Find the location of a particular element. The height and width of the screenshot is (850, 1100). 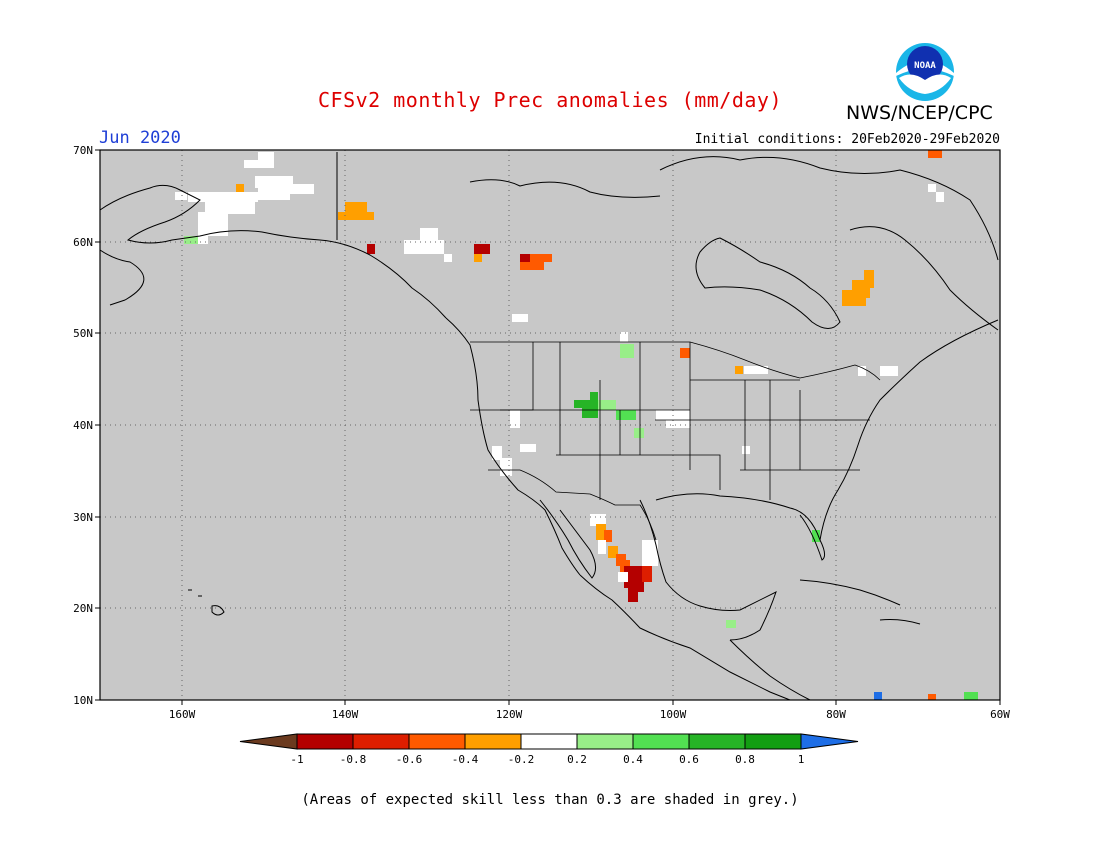

lon-label-100w: 100W is located at coordinates (673, 714).